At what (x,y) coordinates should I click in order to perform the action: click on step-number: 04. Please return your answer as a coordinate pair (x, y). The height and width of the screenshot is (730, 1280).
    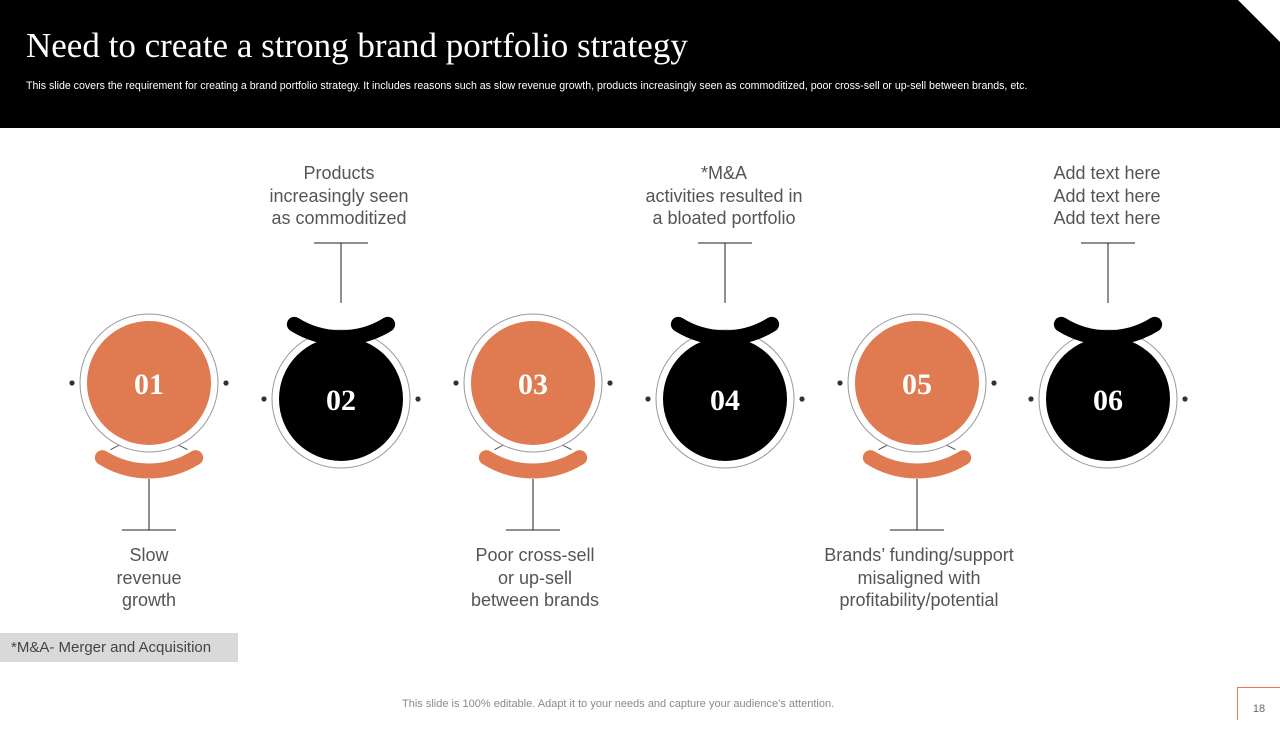
    Looking at the image, I should click on (725, 400).